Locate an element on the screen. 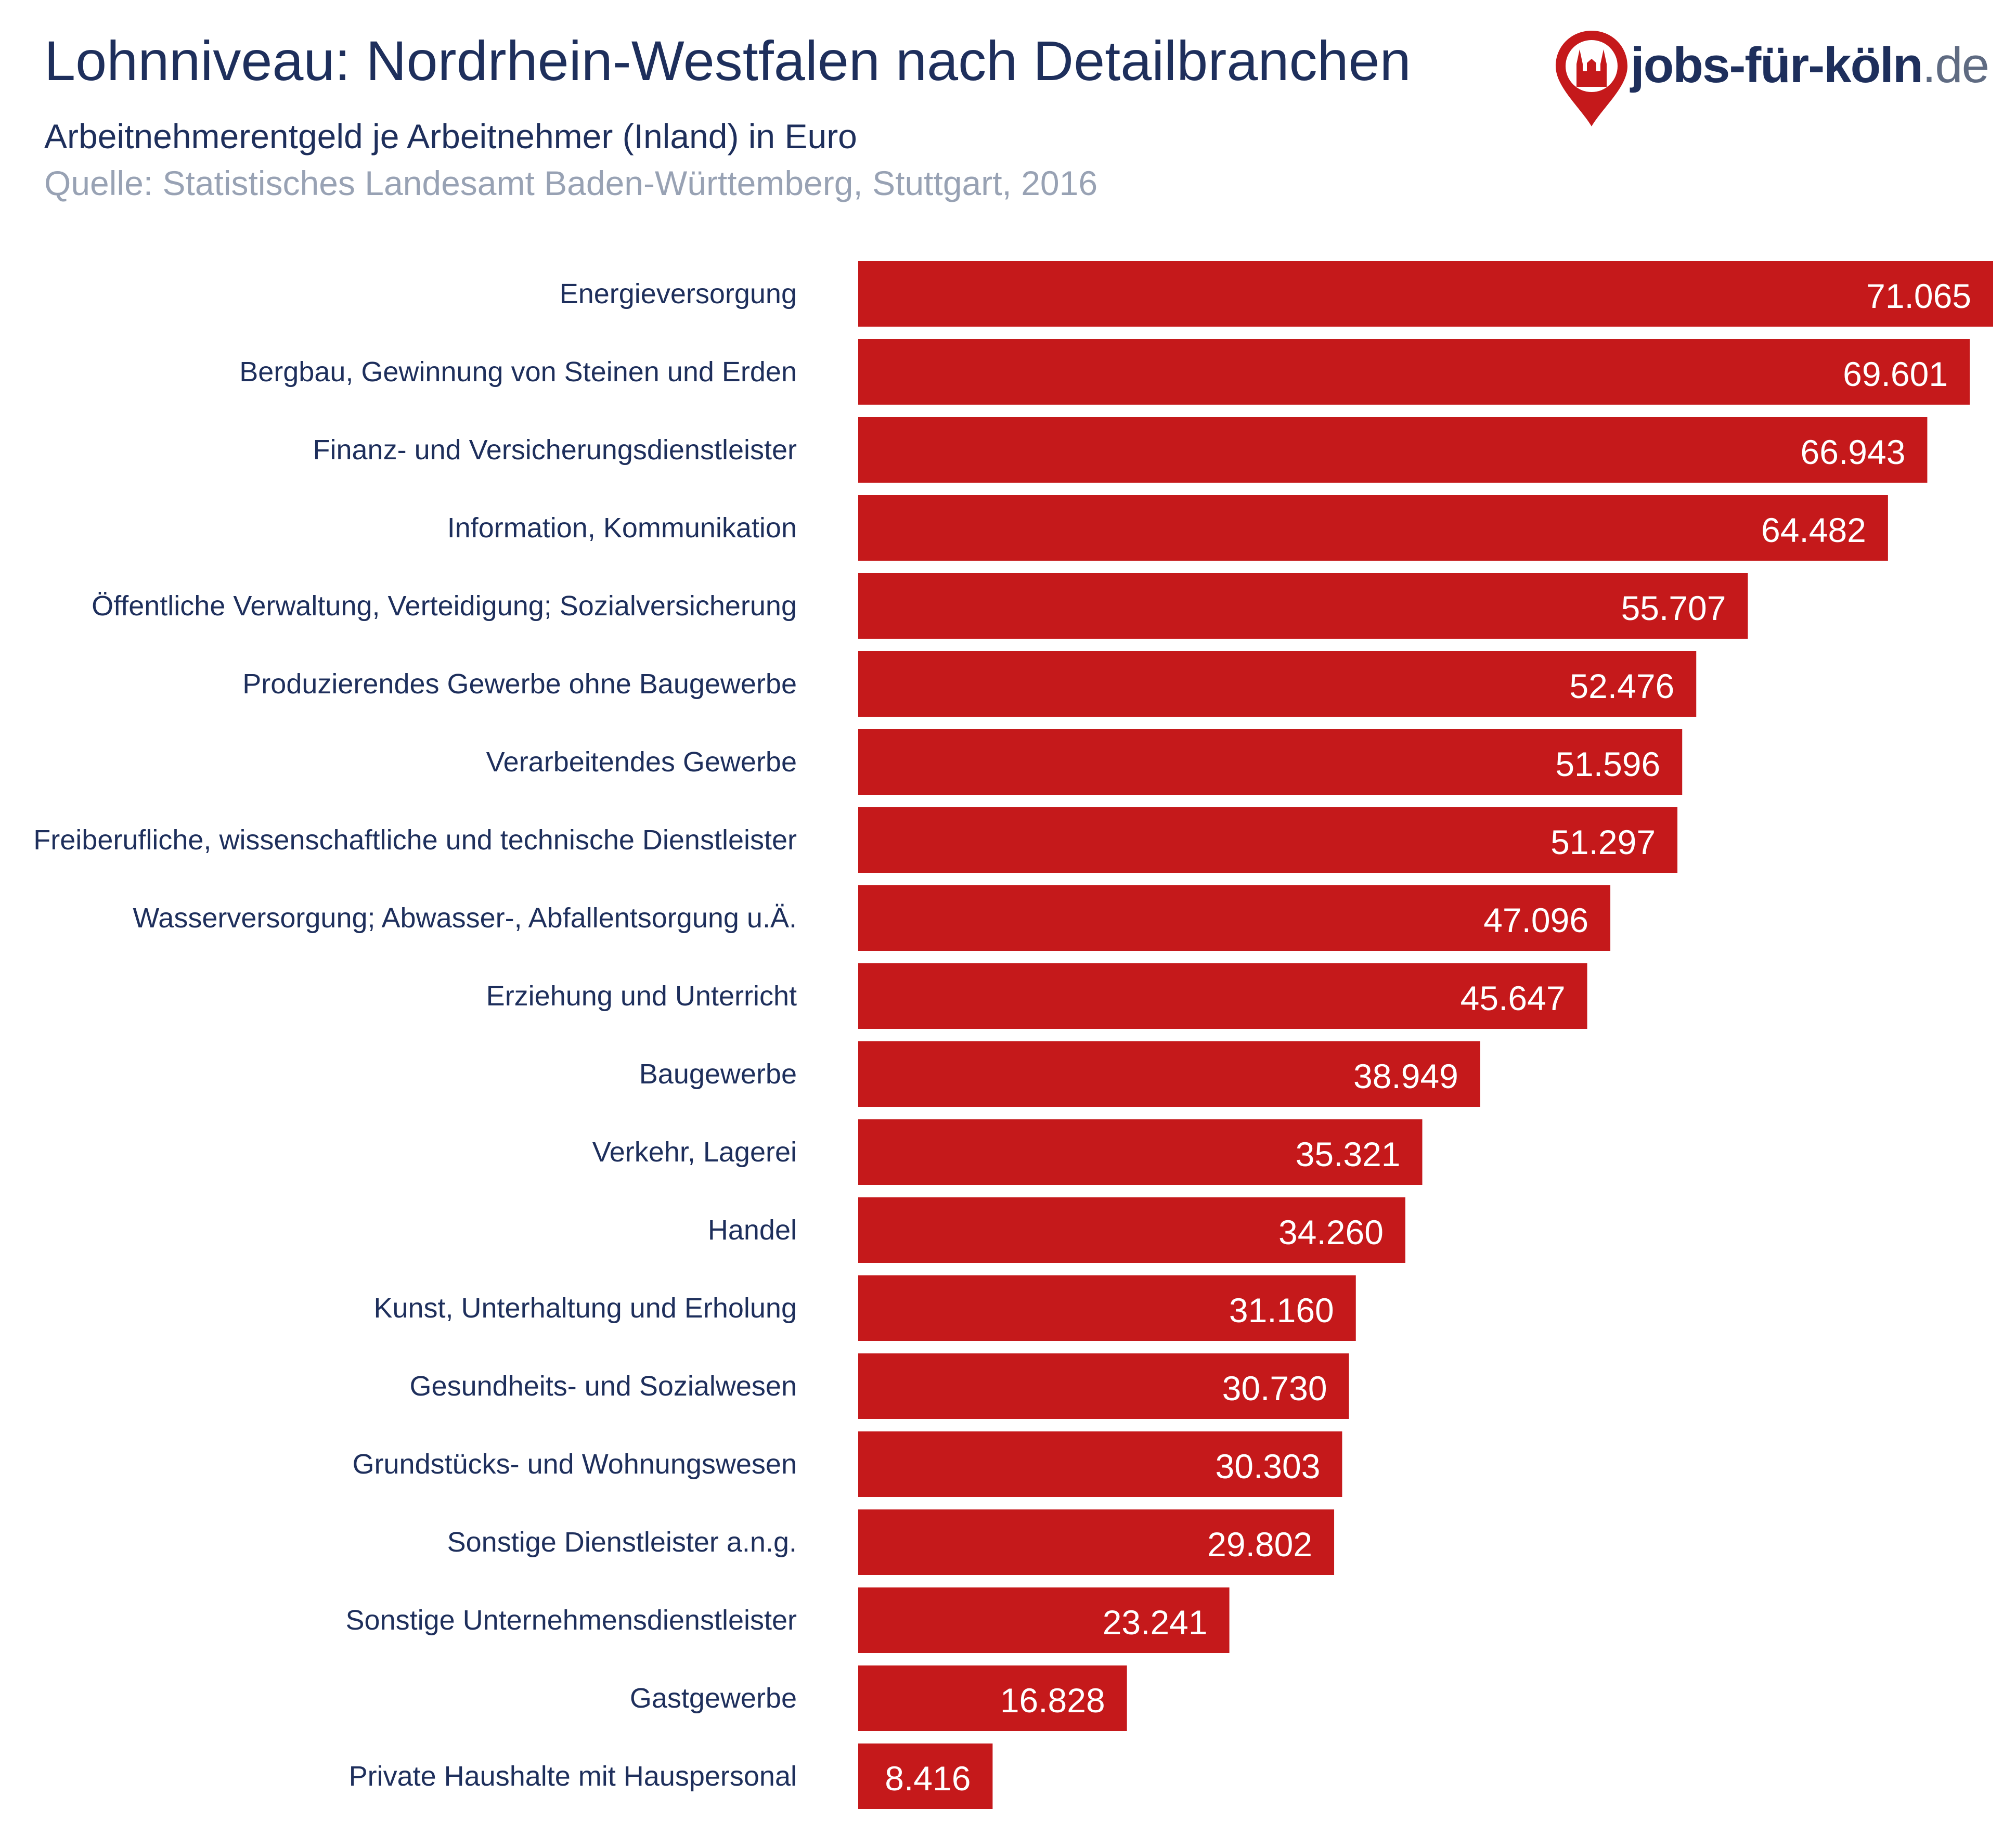 This screenshot has height=1834, width=2016. cologne-cathedral-pin-icon is located at coordinates (1591, 79).